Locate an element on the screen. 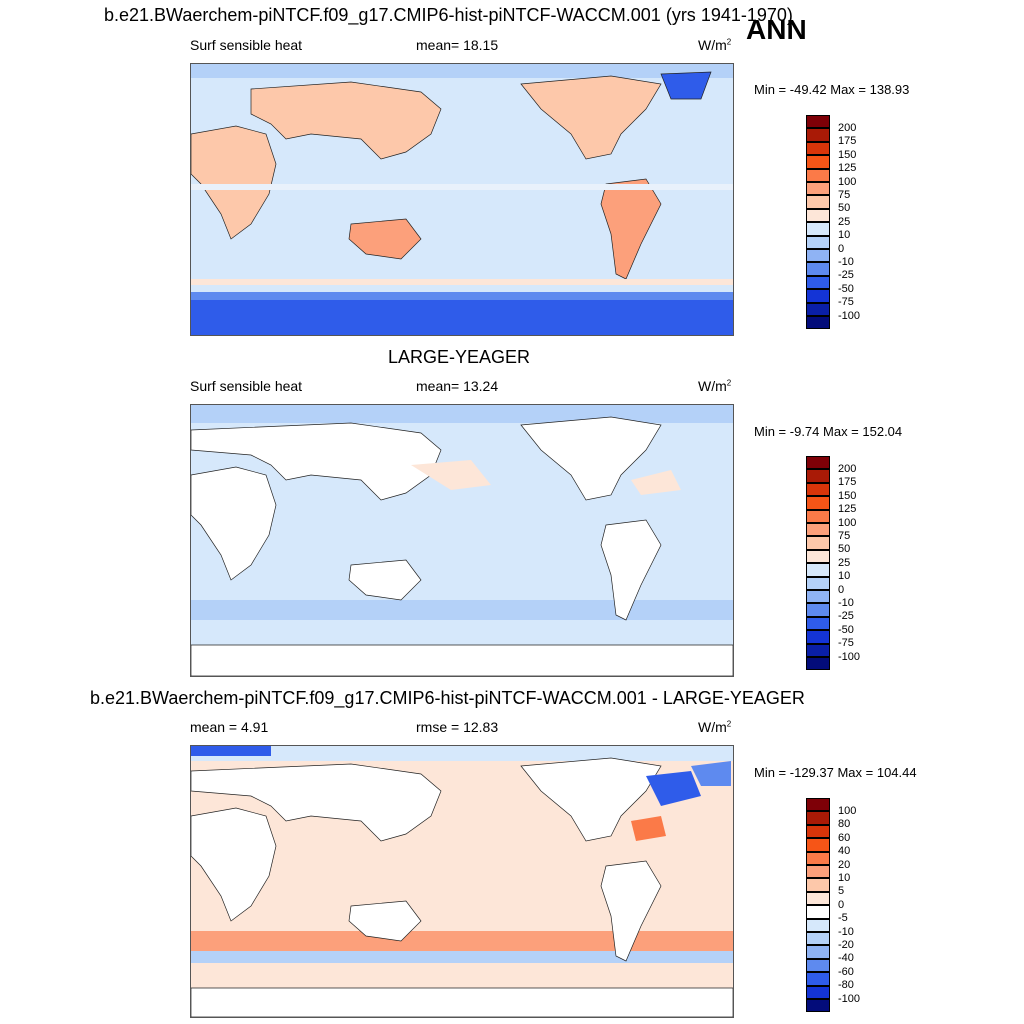 This screenshot has height=1024, width=1024. panel-1-units: W/m2 is located at coordinates (715, 45).